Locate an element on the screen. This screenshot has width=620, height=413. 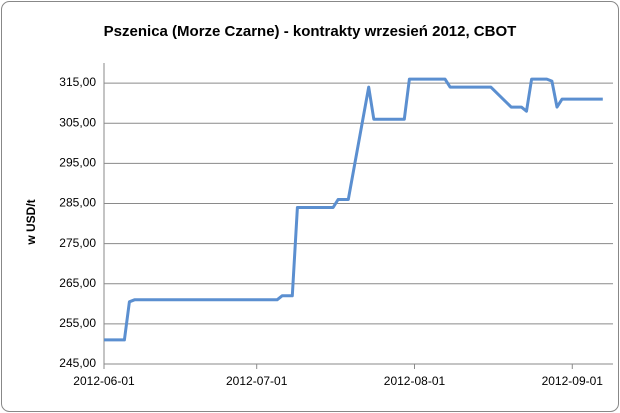
y-tick-label: 275,00 is located at coordinates (77, 243).